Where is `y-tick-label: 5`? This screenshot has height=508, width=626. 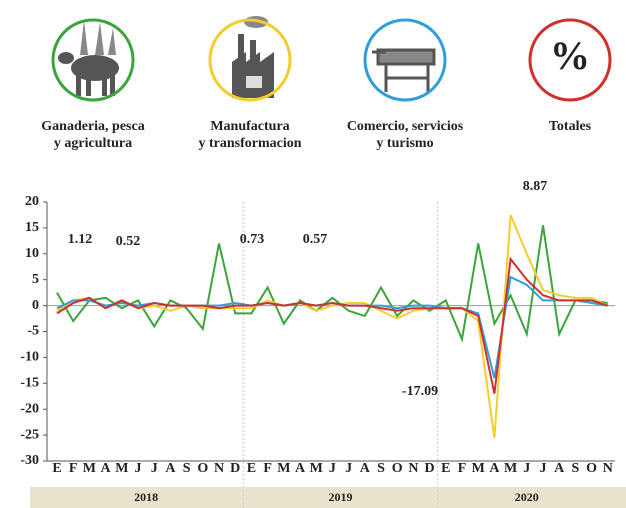
y-tick-label: 5 is located at coordinates (35, 279).